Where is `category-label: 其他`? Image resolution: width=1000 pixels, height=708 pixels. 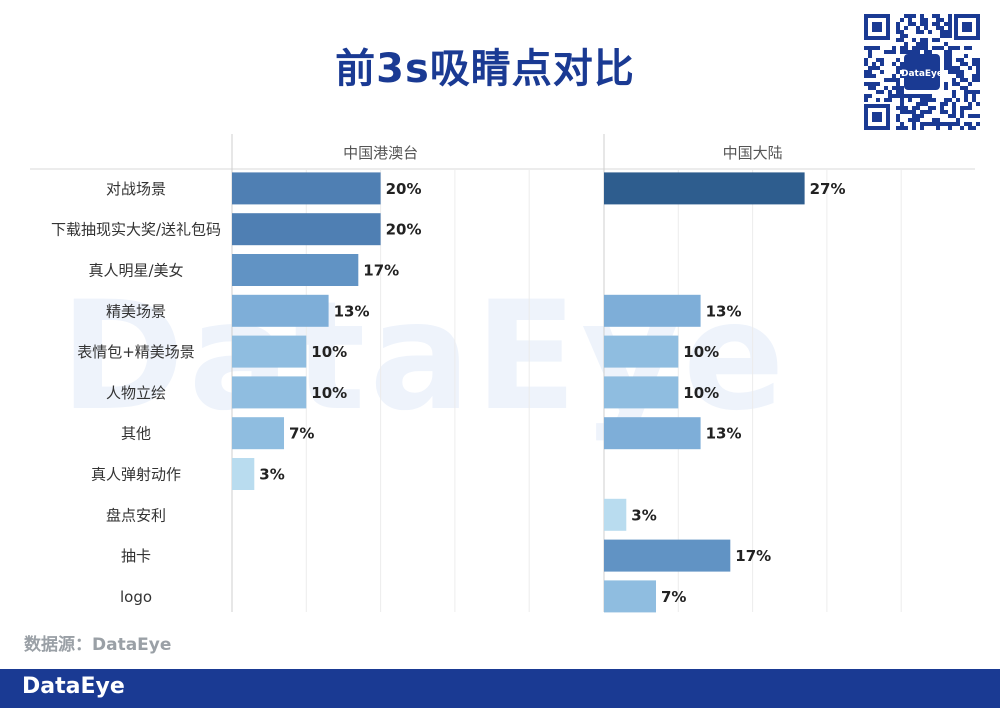
category-label: 其他 is located at coordinates (136, 434).